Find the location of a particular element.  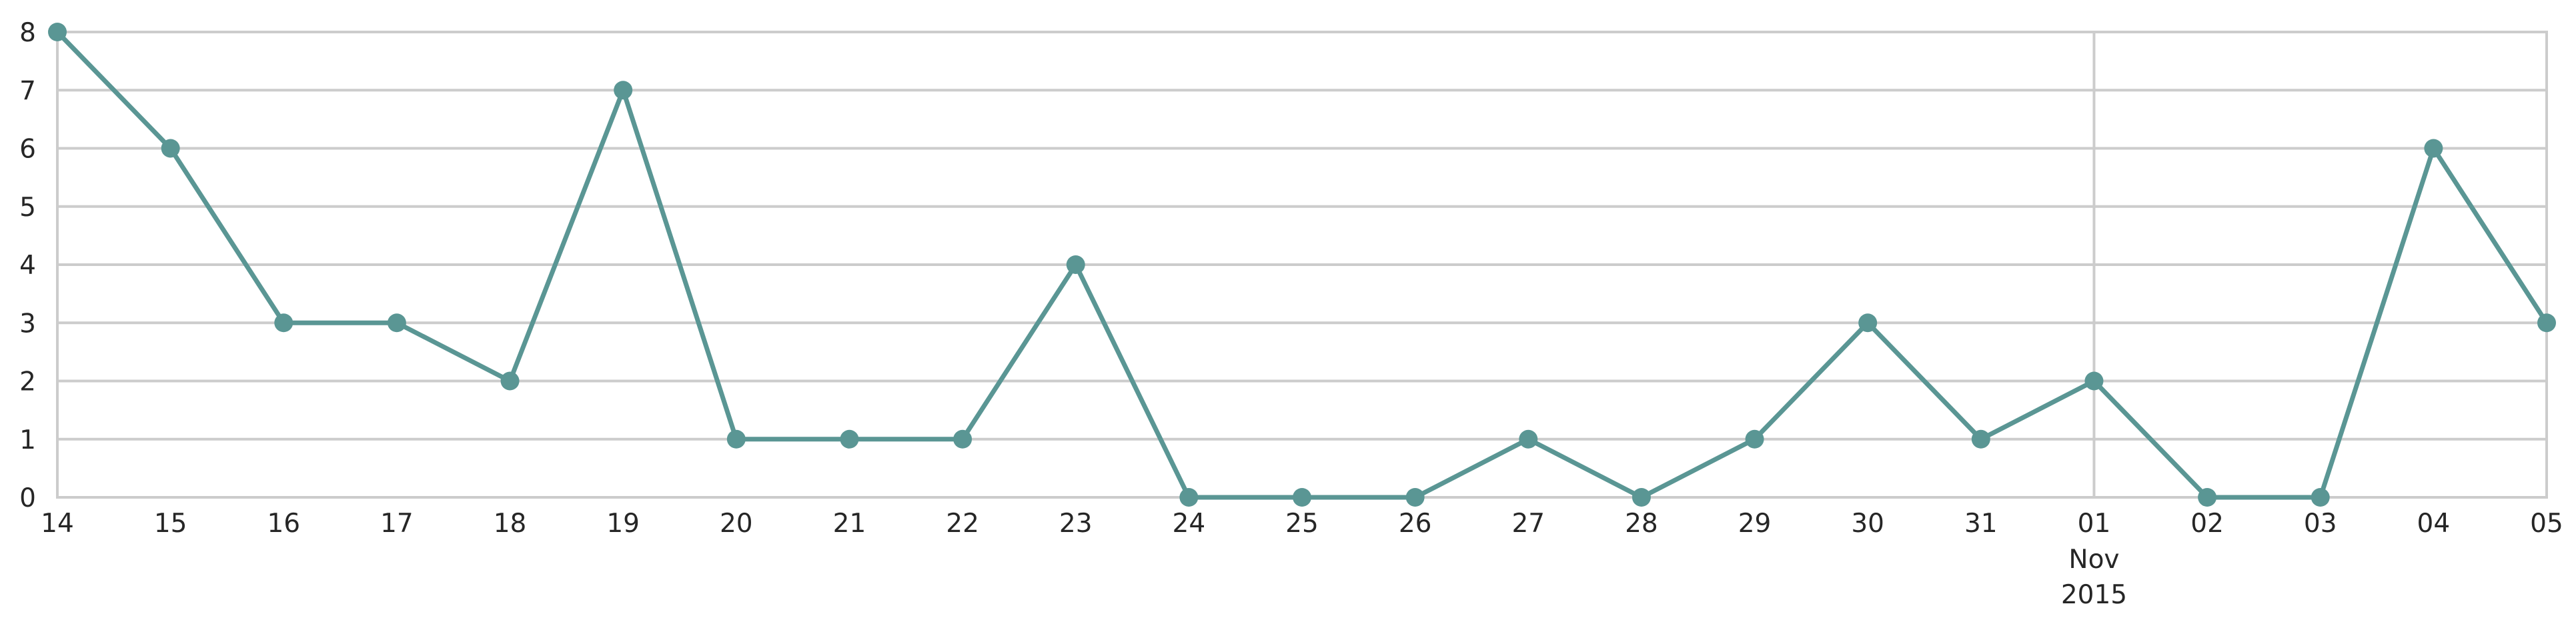

x-tick-label: 16 is located at coordinates (283, 524).